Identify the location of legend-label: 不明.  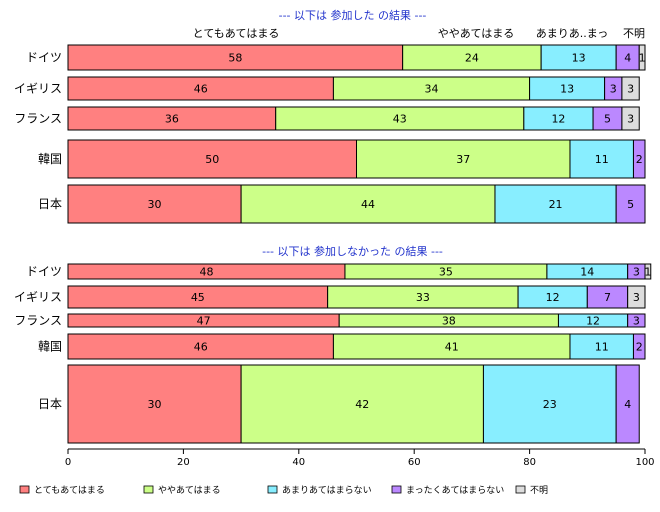
(539, 490).